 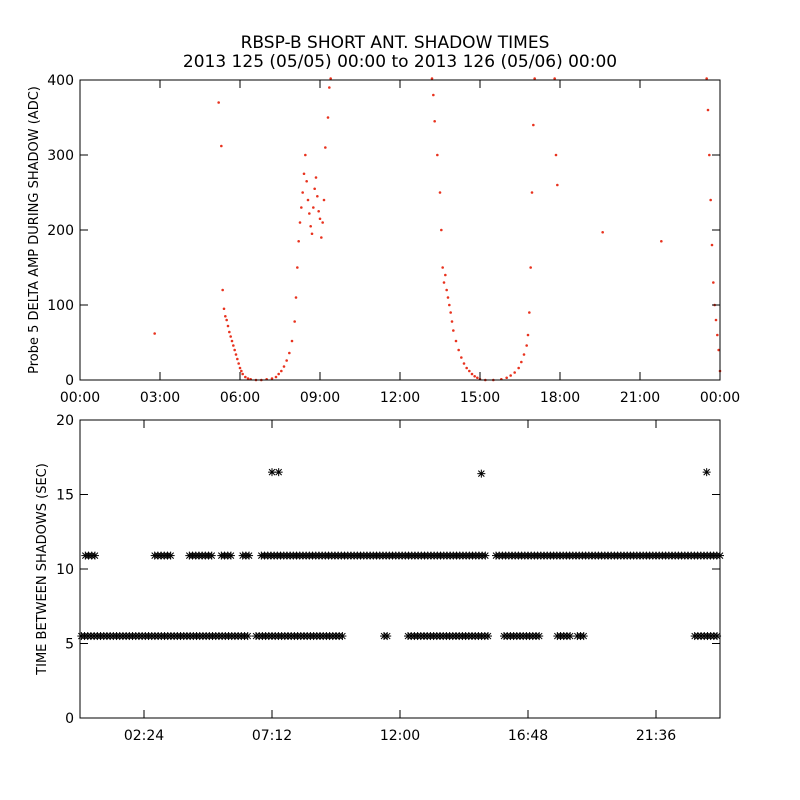 What do you see at coordinates (400, 736) in the screenshot?
I see `bottom-x-tick-label: 12:00` at bounding box center [400, 736].